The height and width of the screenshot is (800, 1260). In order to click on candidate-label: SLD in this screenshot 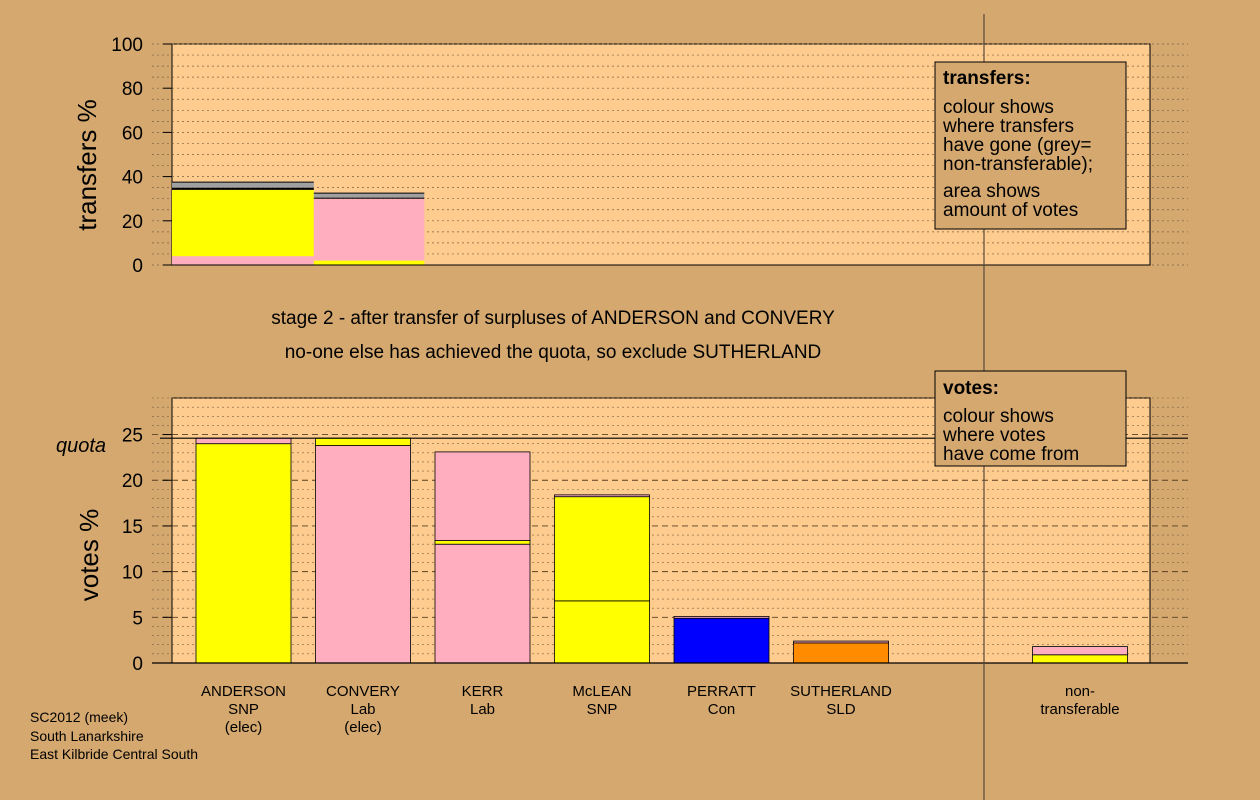, I will do `click(840, 709)`.